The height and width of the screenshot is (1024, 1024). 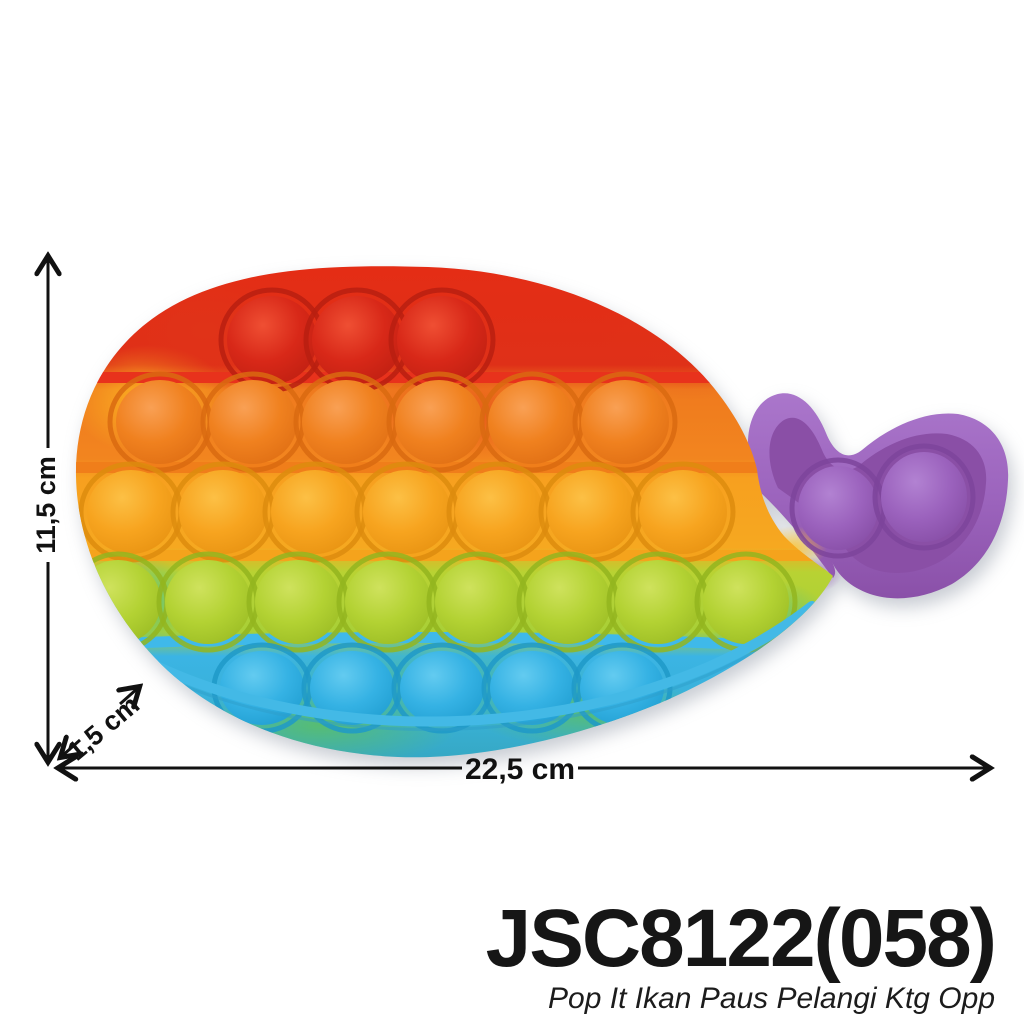 I want to click on whale-mouth-line, so click(x=462, y=664).